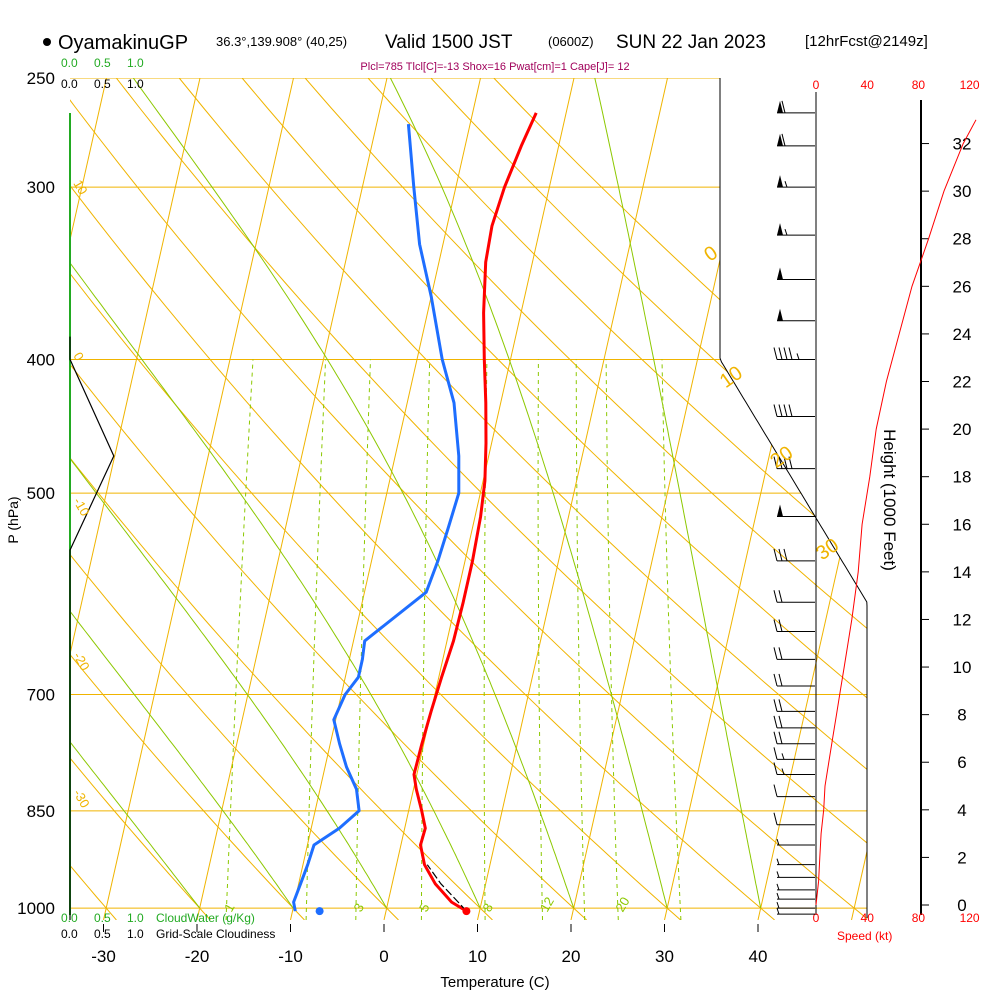  Describe the element at coordinates (36, 908) in the screenshot. I see `pressure-tick-label: 1000` at that location.